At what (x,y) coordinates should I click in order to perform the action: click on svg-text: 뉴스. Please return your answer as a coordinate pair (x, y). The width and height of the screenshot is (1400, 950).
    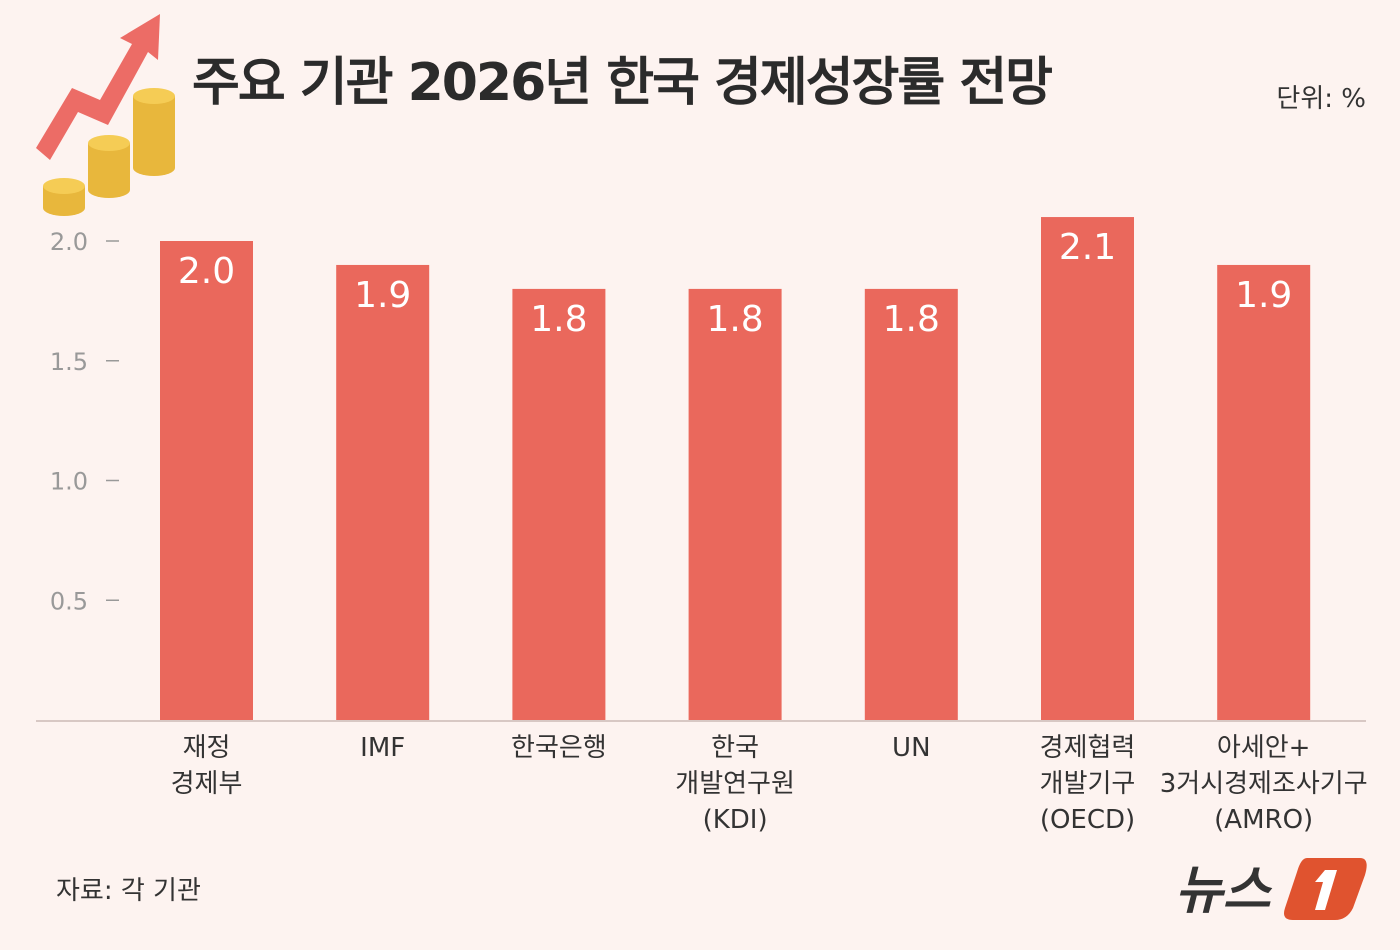
    Looking at the image, I should click on (1224, 891).